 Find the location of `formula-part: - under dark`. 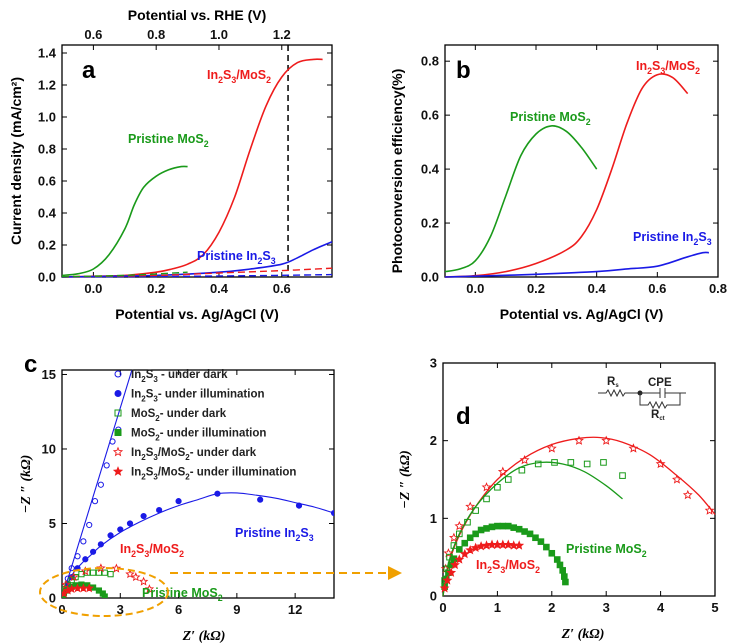

formula-part: - under dark is located at coordinates (223, 453).